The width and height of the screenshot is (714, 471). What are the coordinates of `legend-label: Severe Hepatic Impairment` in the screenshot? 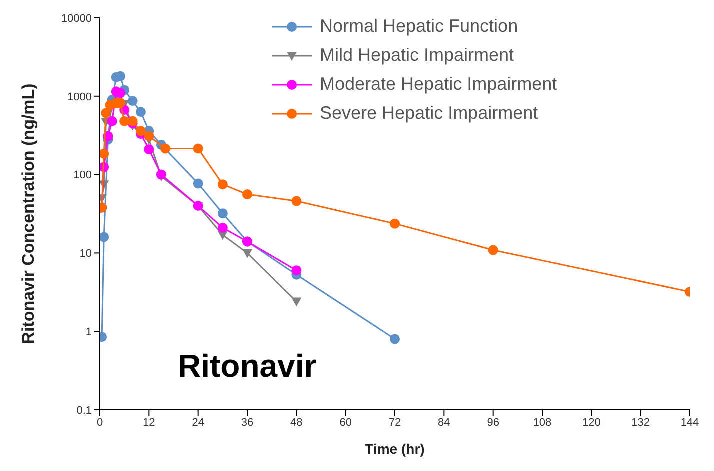 It's located at (429, 113).